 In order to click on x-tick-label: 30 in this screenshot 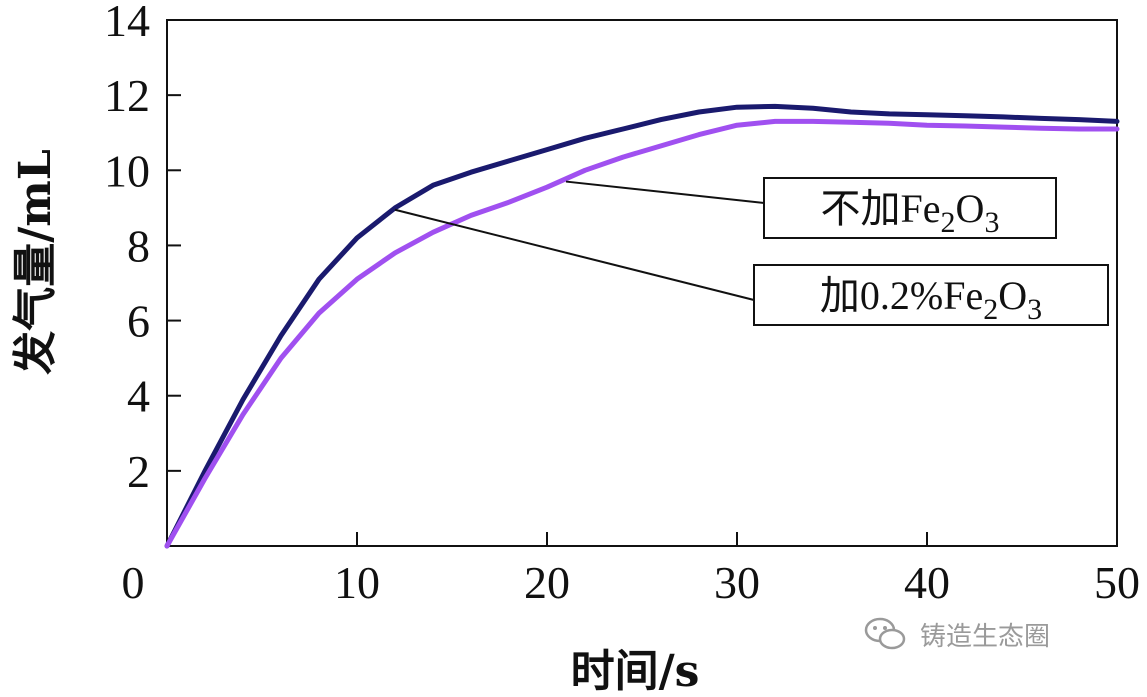, I will do `click(737, 582)`.